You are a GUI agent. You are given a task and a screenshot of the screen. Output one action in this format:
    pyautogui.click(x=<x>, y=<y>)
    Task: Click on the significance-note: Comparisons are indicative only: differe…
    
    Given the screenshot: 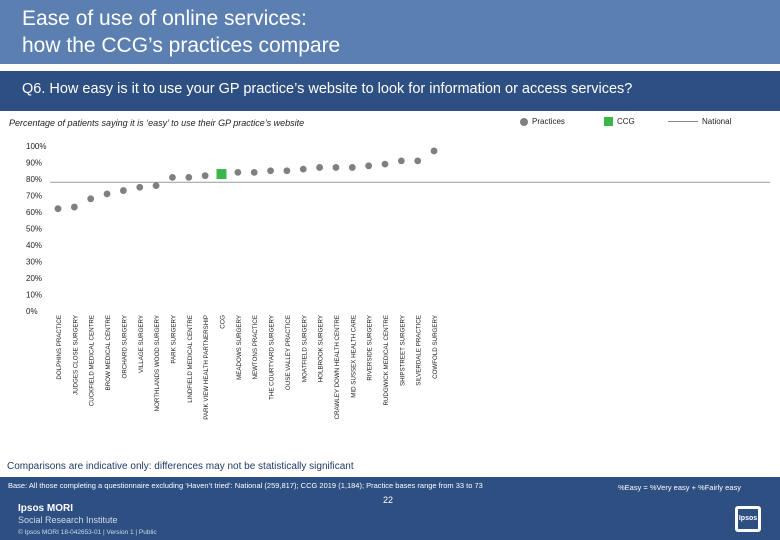 What is the action you would take?
    pyautogui.click(x=180, y=466)
    